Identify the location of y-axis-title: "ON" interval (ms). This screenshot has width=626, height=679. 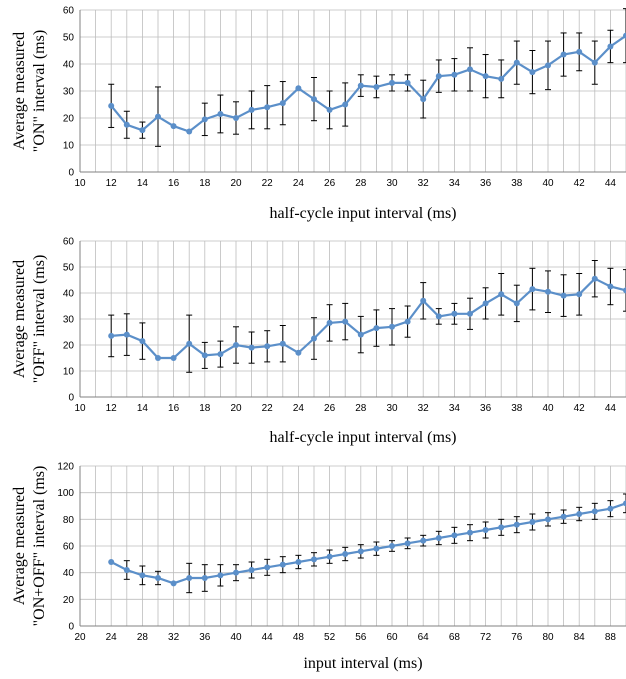
(39, 91).